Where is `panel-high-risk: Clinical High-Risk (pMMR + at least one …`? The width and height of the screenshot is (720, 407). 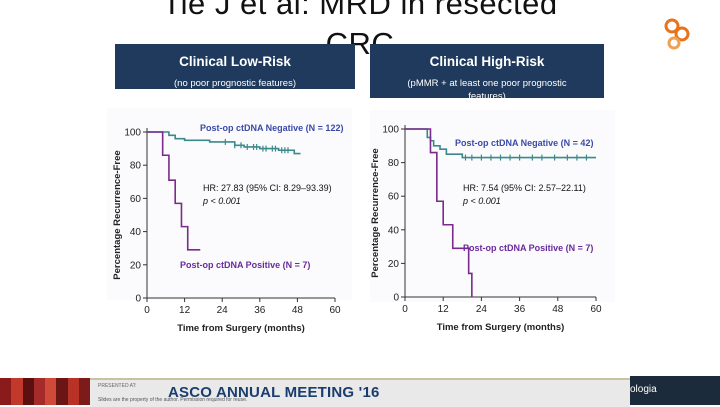
panel-high-risk: Clinical High-Risk (pMMR + at least one … is located at coordinates (487, 73).